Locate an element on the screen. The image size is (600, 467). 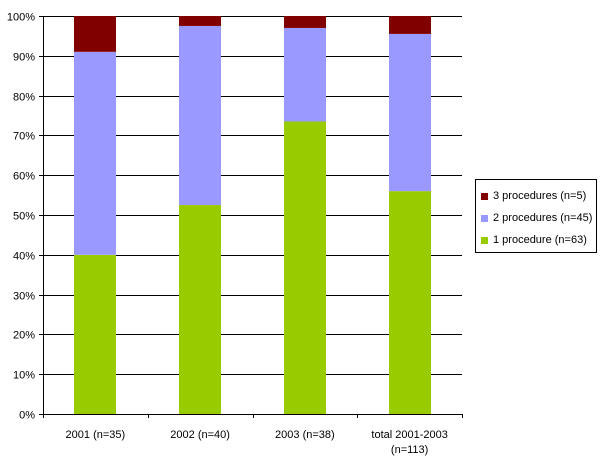
legend-item-1-procedure: 1 procedure (n=63) is located at coordinates (538, 240).